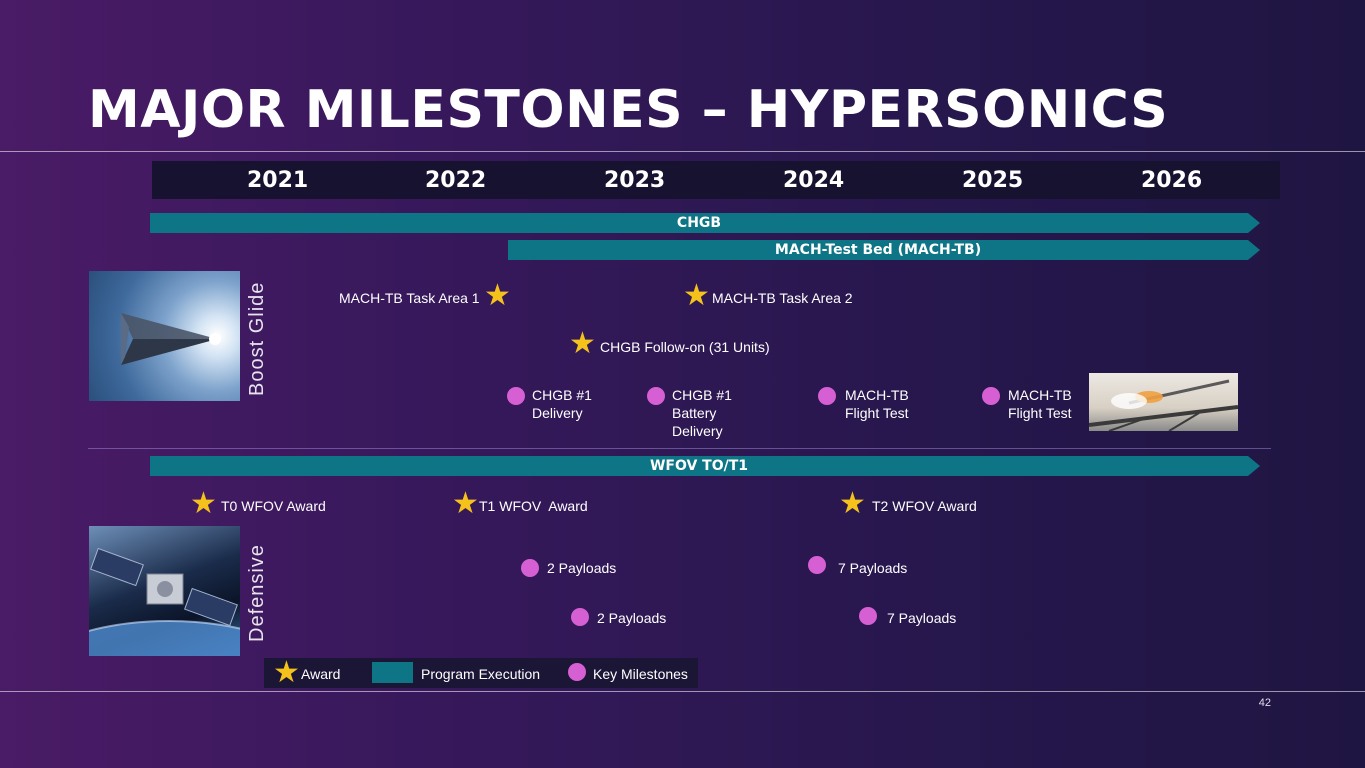  Describe the element at coordinates (562, 404) in the screenshot. I see `milestone-label-chgb-delivery: CHGB #1 Delivery` at that location.